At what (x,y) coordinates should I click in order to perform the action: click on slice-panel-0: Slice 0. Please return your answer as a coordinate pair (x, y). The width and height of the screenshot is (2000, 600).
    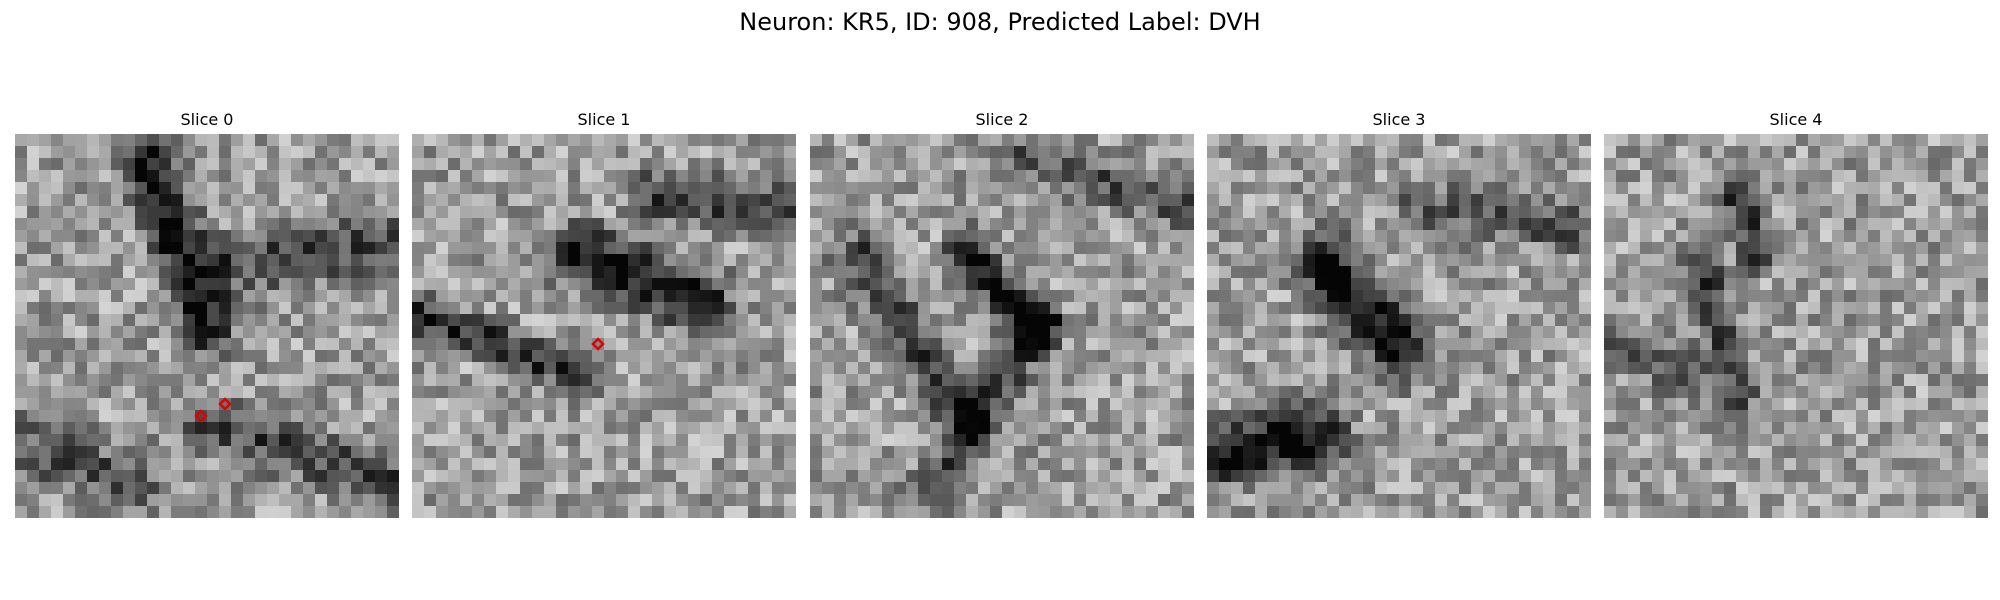
    Looking at the image, I should click on (207, 312).